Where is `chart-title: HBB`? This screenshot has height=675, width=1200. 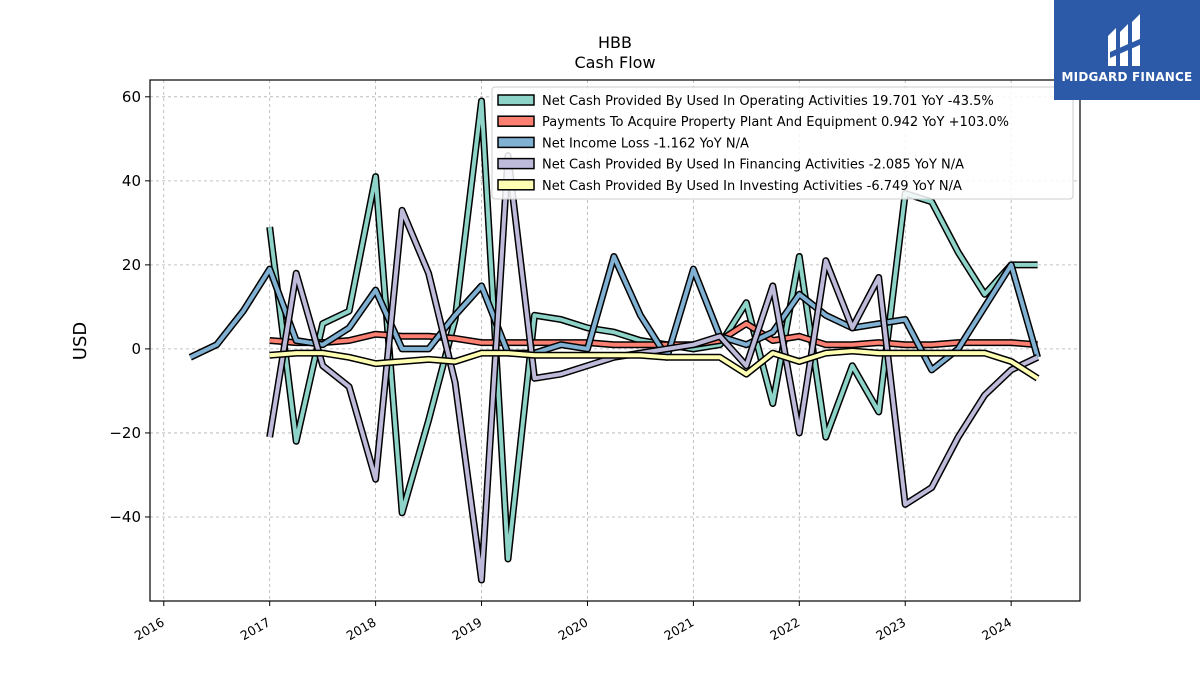
chart-title: HBB is located at coordinates (615, 42).